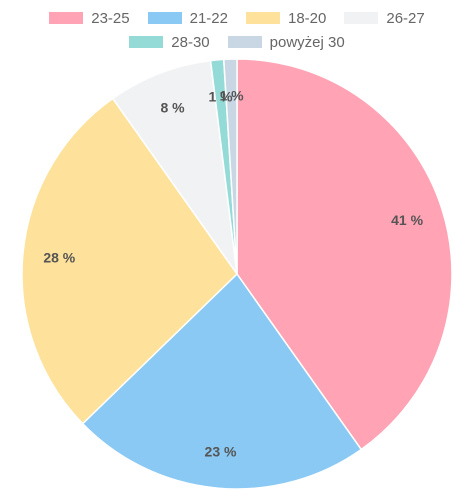  What do you see at coordinates (220, 96) in the screenshot?
I see `slice-label-5: 1 %` at bounding box center [220, 96].